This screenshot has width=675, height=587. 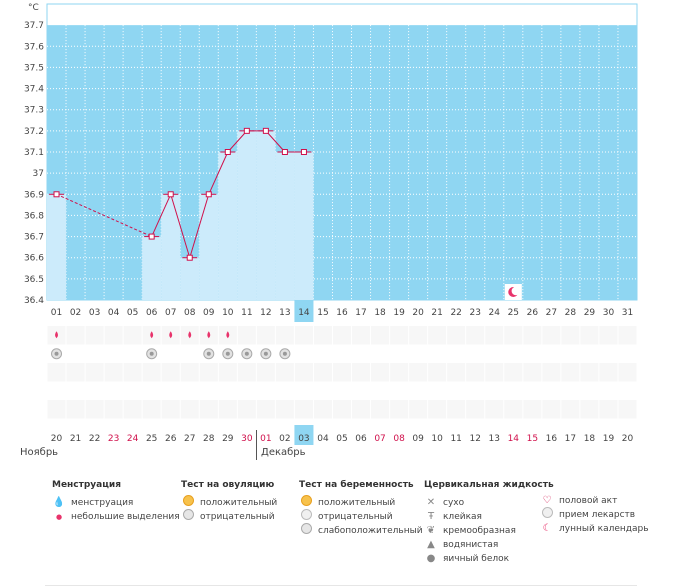 I want to click on calendar-date-label: 13, so click(x=494, y=439).